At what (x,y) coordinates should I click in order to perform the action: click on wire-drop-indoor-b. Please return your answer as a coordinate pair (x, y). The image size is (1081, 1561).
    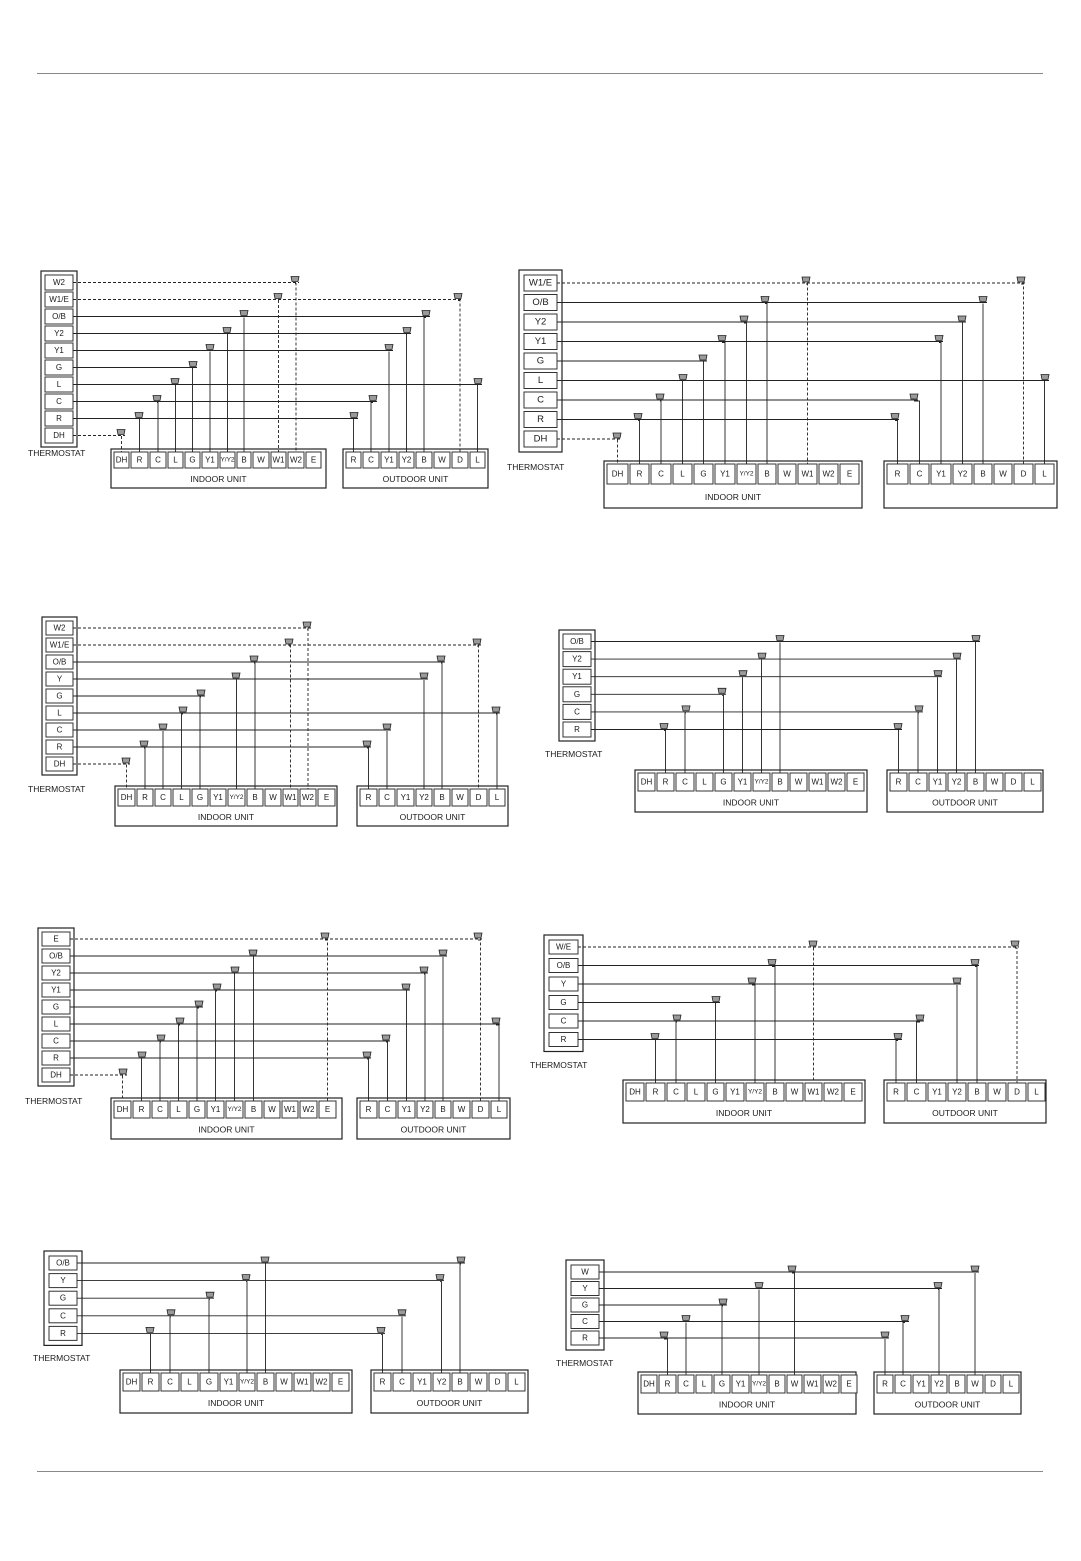
    Looking at the image, I should click on (265, 1318).